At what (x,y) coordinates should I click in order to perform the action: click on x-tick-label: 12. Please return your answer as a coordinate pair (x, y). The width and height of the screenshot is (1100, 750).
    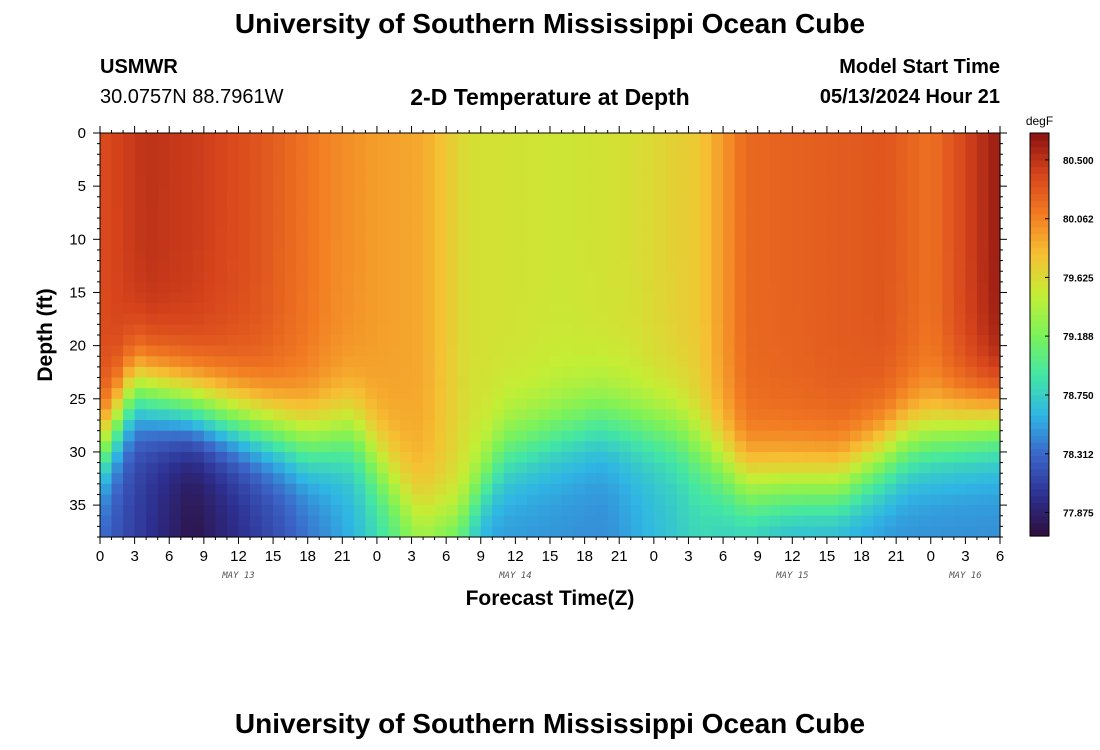
    Looking at the image, I should click on (515, 556).